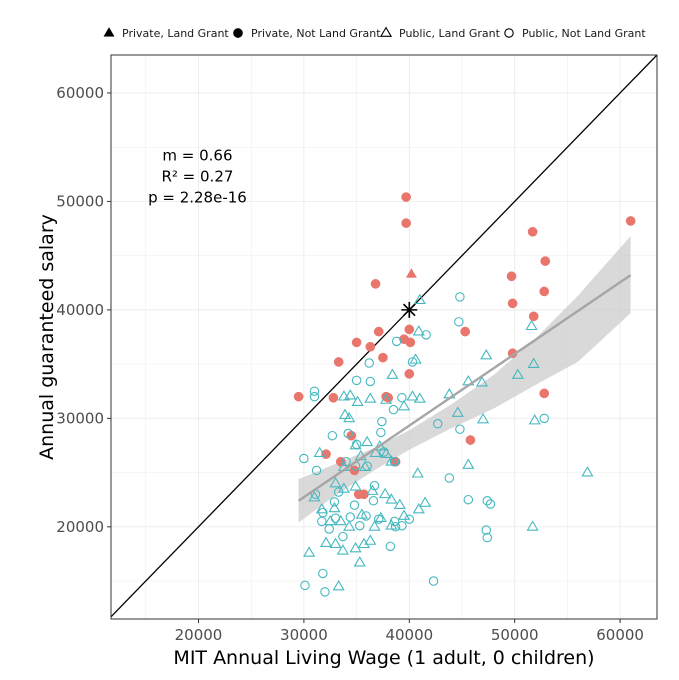  I want to click on highlight-layer, so click(409, 309).